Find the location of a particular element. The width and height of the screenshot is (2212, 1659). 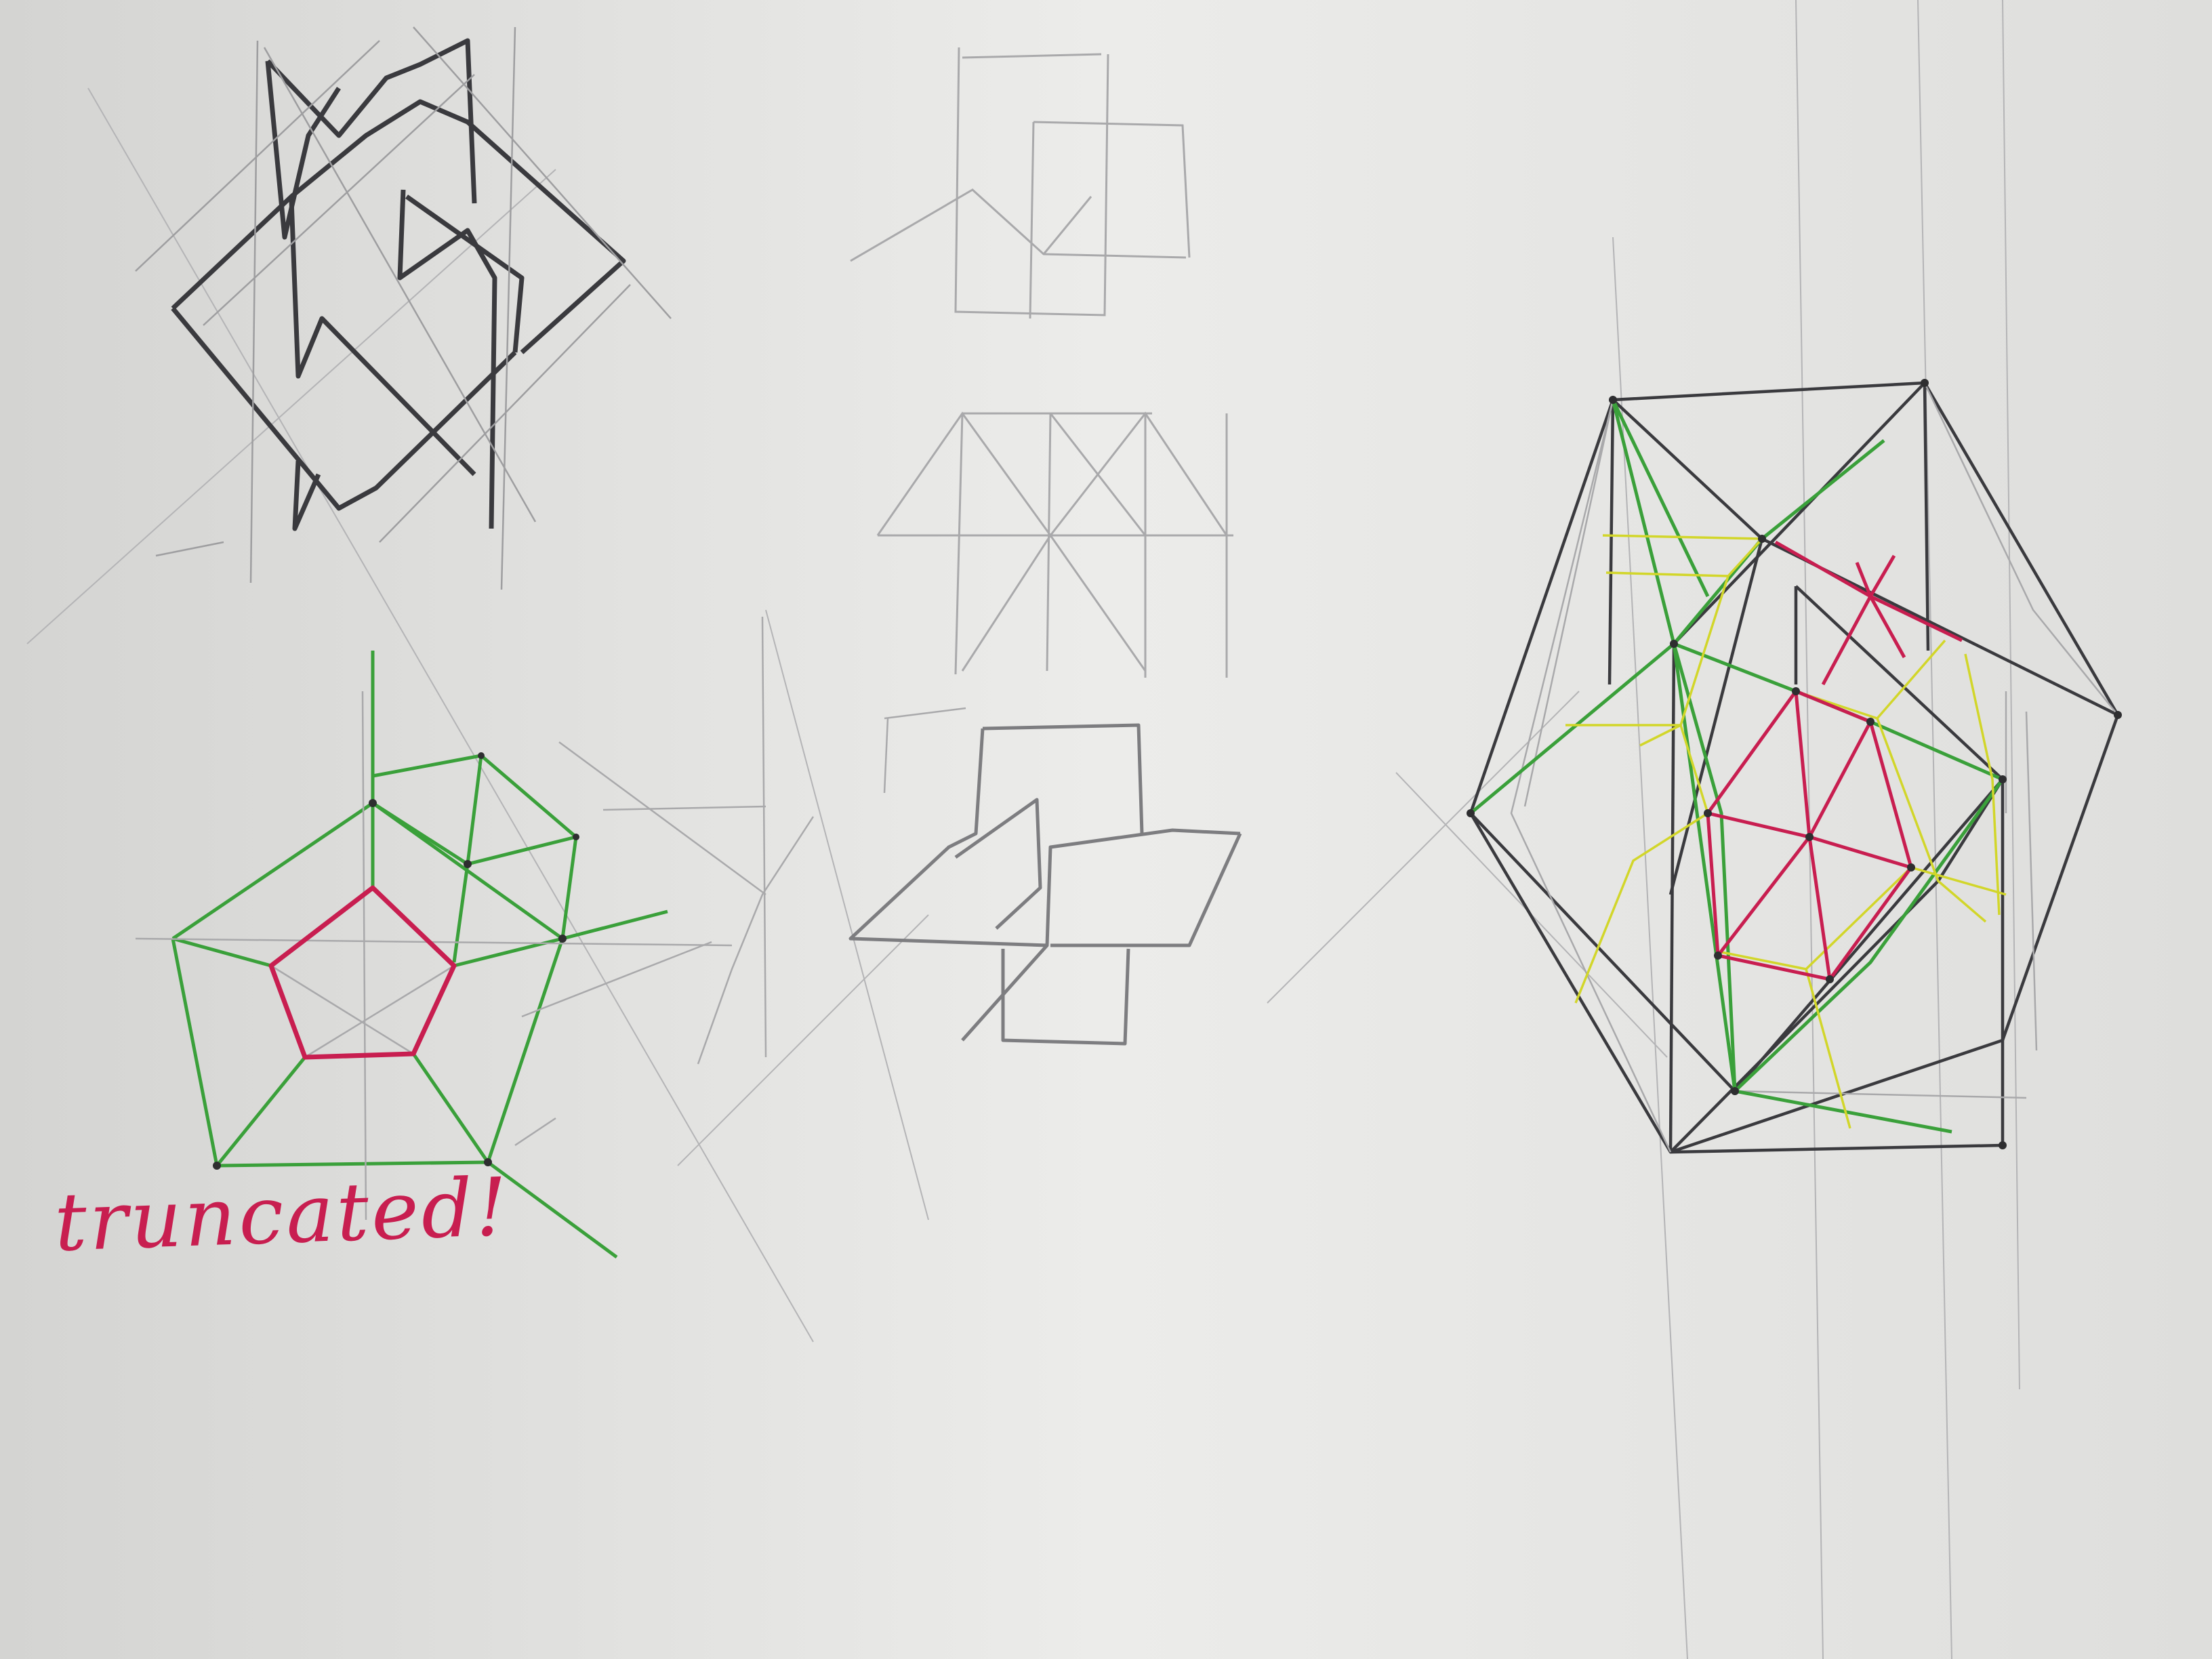

pentagon-net-green is located at coordinates (419, 955).